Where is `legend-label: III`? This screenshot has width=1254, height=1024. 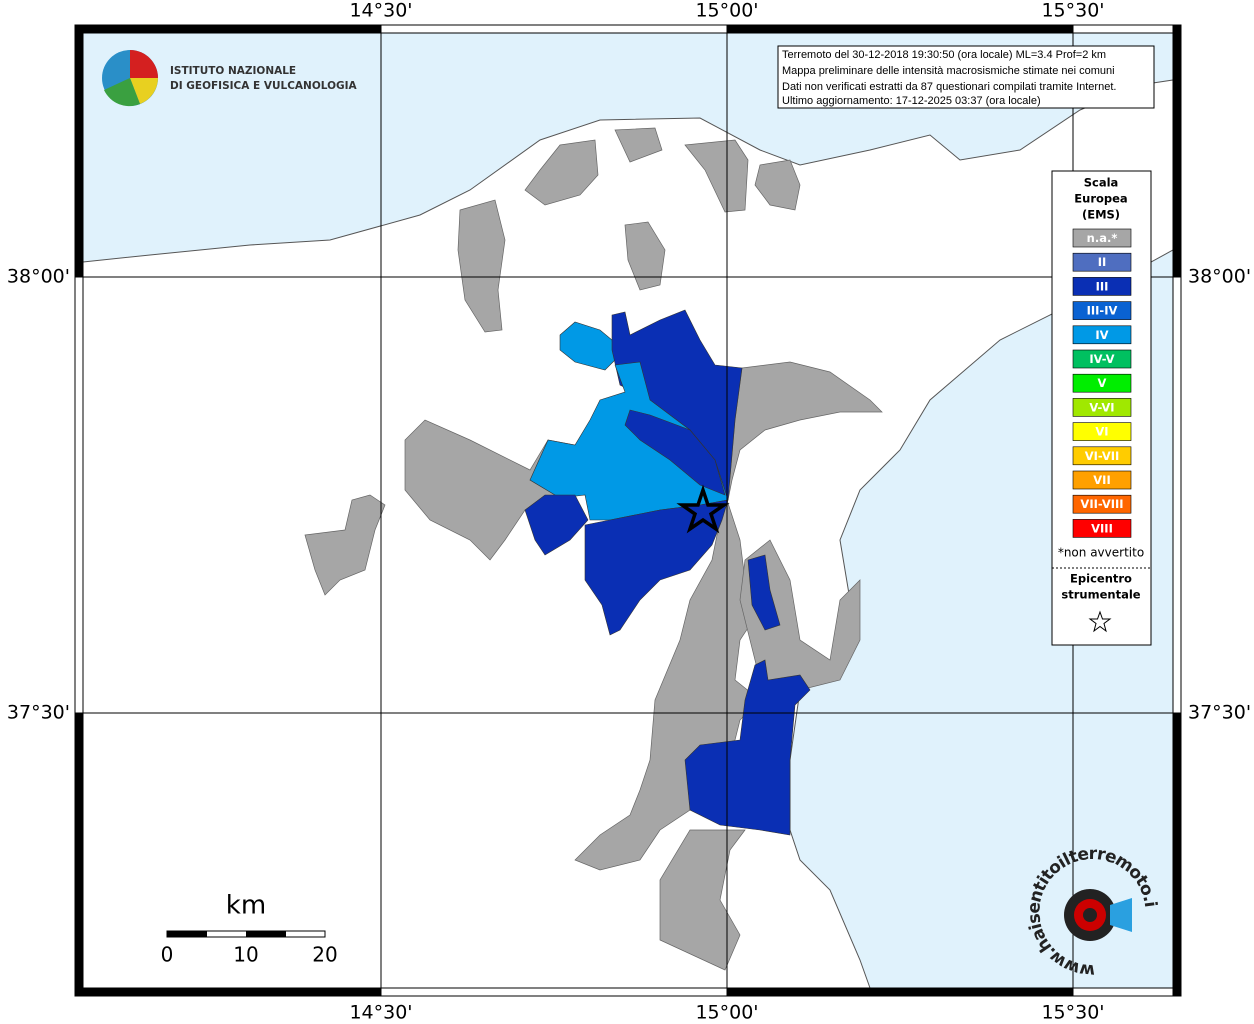 legend-label: III is located at coordinates (1102, 286).